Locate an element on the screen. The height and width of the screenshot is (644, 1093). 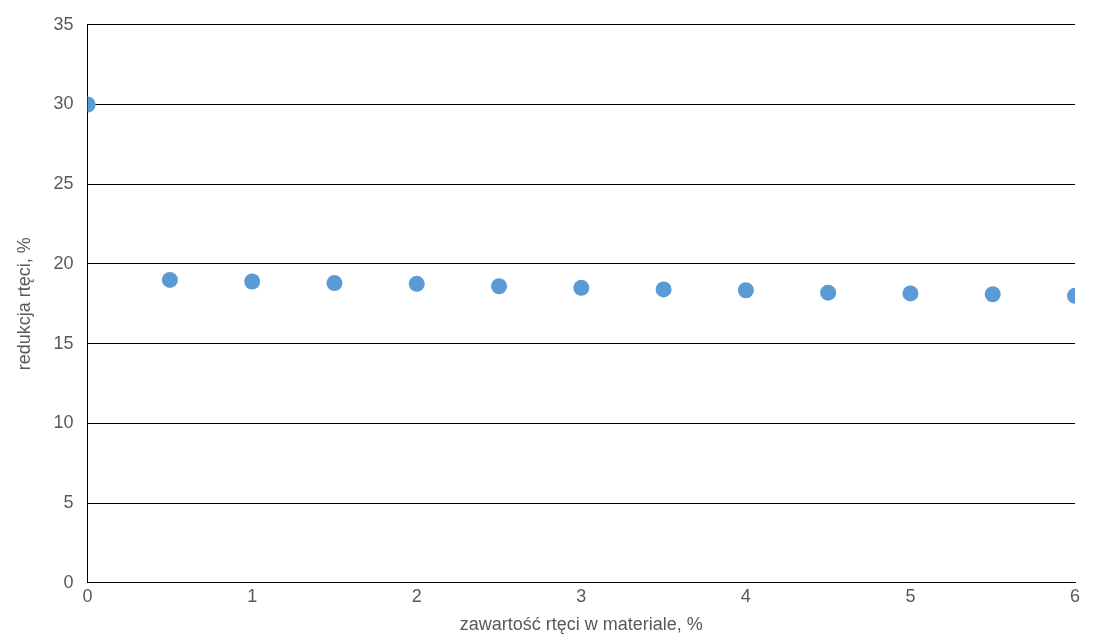
x-tick-label: 2 is located at coordinates (416, 595).